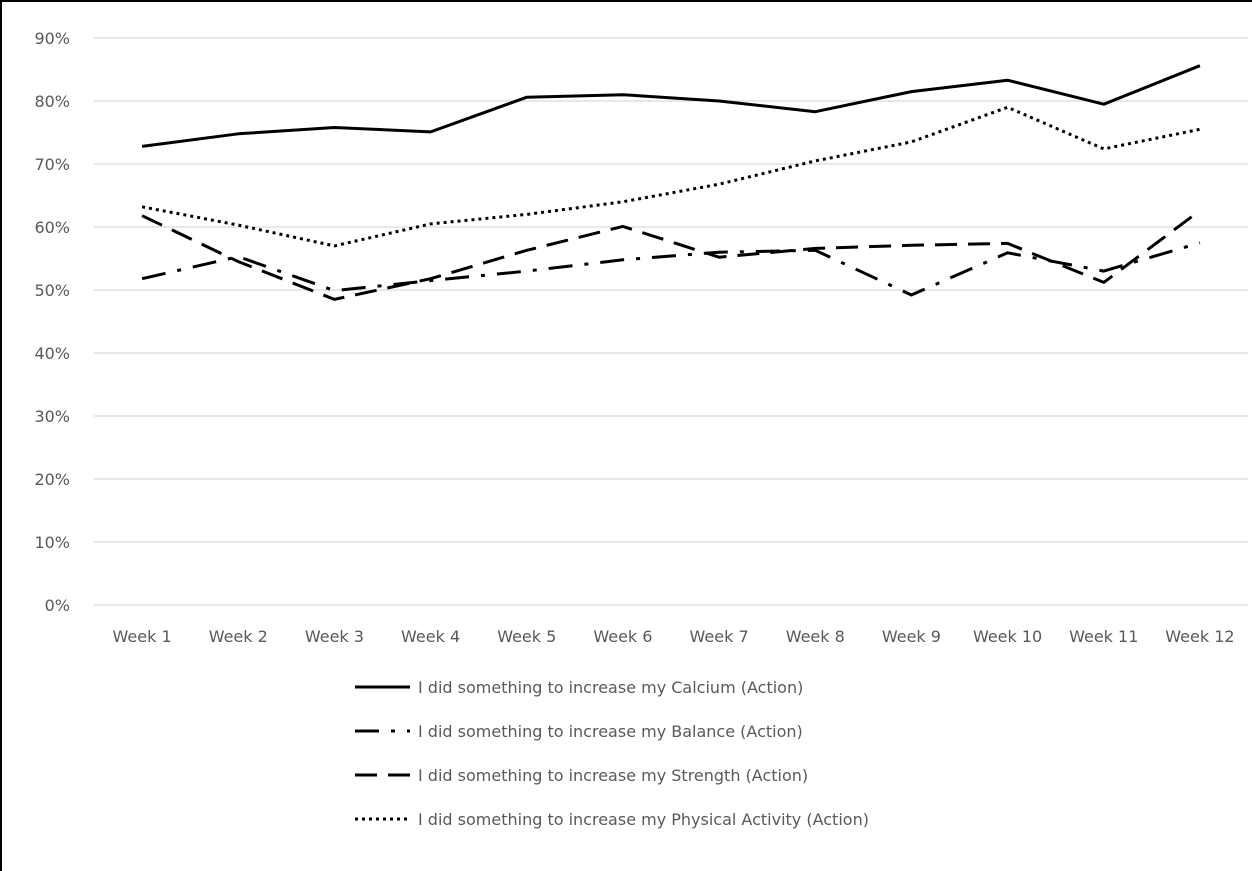 The height and width of the screenshot is (871, 1252). Describe the element at coordinates (719, 636) in the screenshot. I see `x-tick-label: Week 7` at that location.